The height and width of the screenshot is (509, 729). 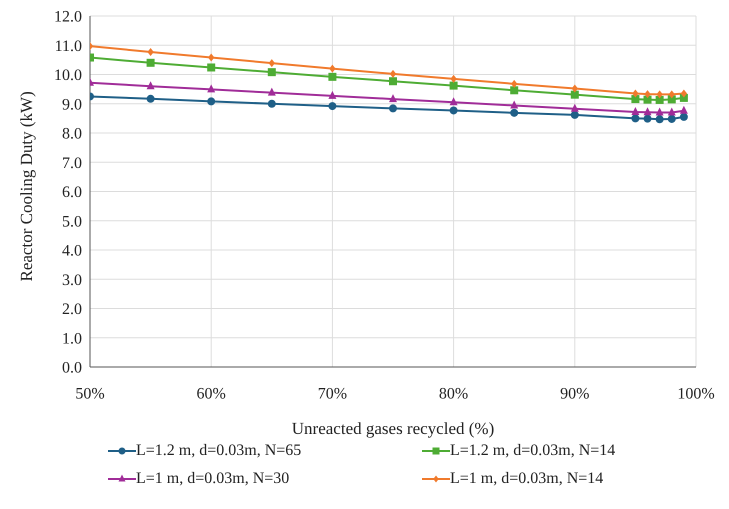 What do you see at coordinates (211, 393) in the screenshot?
I see `x-tick-label: 60%` at bounding box center [211, 393].